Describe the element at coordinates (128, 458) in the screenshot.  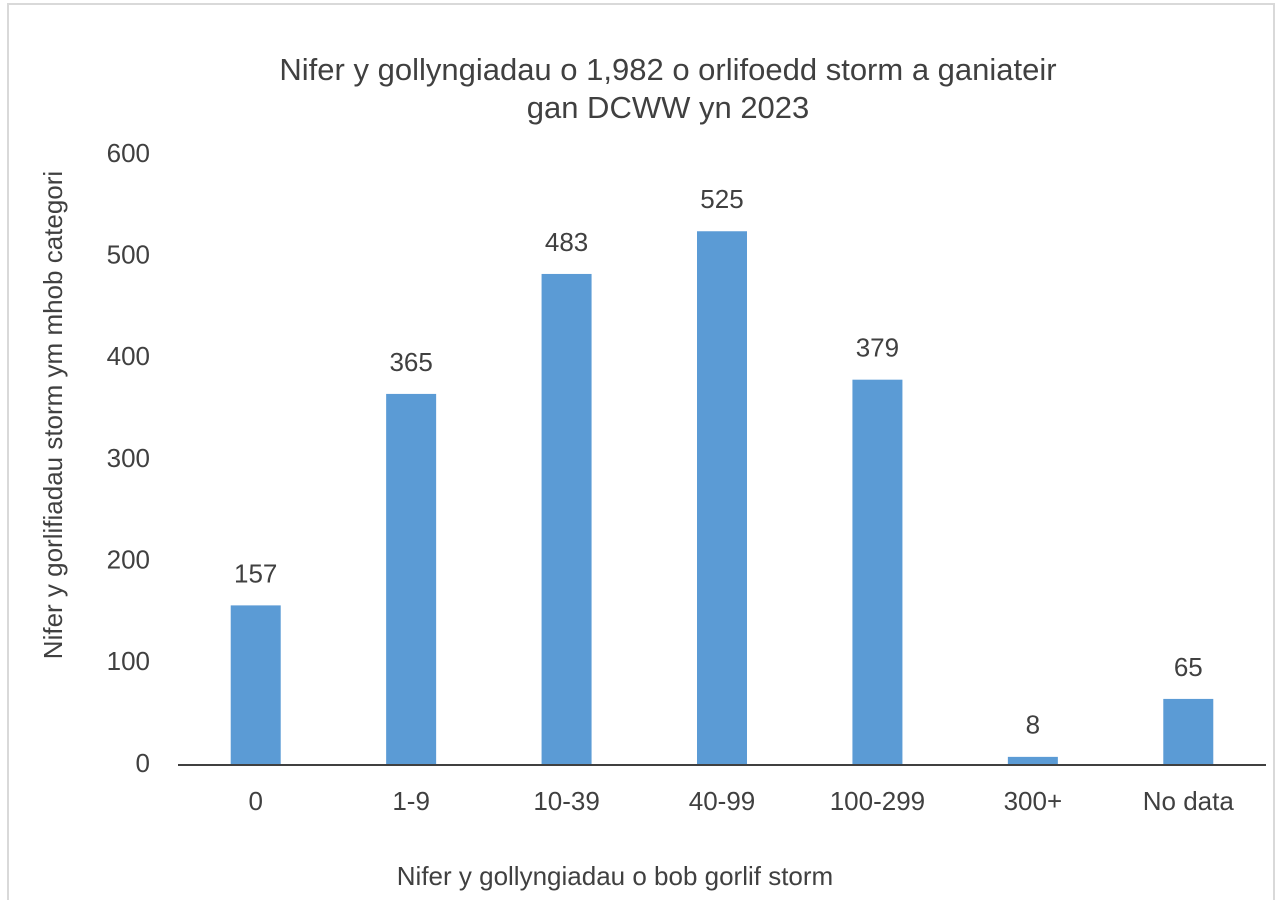
I see `y-tick-label: 300` at that location.